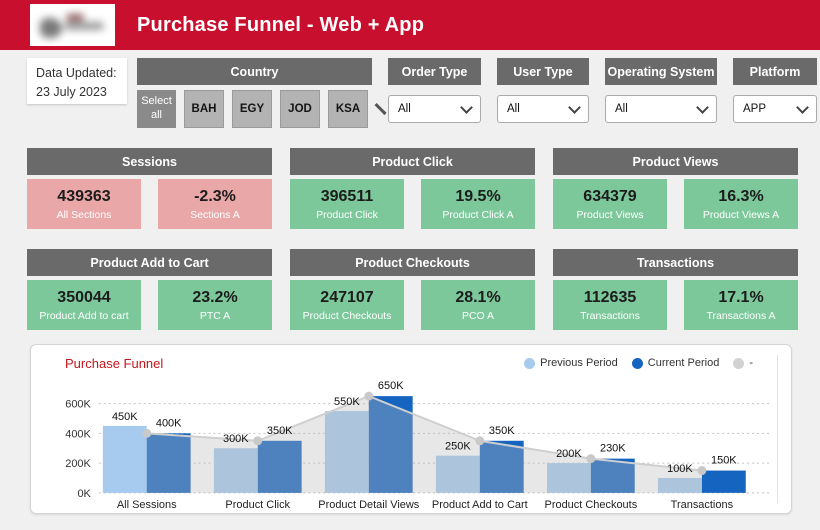  I want to click on country-filter: Country Select all BAH EGY JOD KSA, so click(262, 93).